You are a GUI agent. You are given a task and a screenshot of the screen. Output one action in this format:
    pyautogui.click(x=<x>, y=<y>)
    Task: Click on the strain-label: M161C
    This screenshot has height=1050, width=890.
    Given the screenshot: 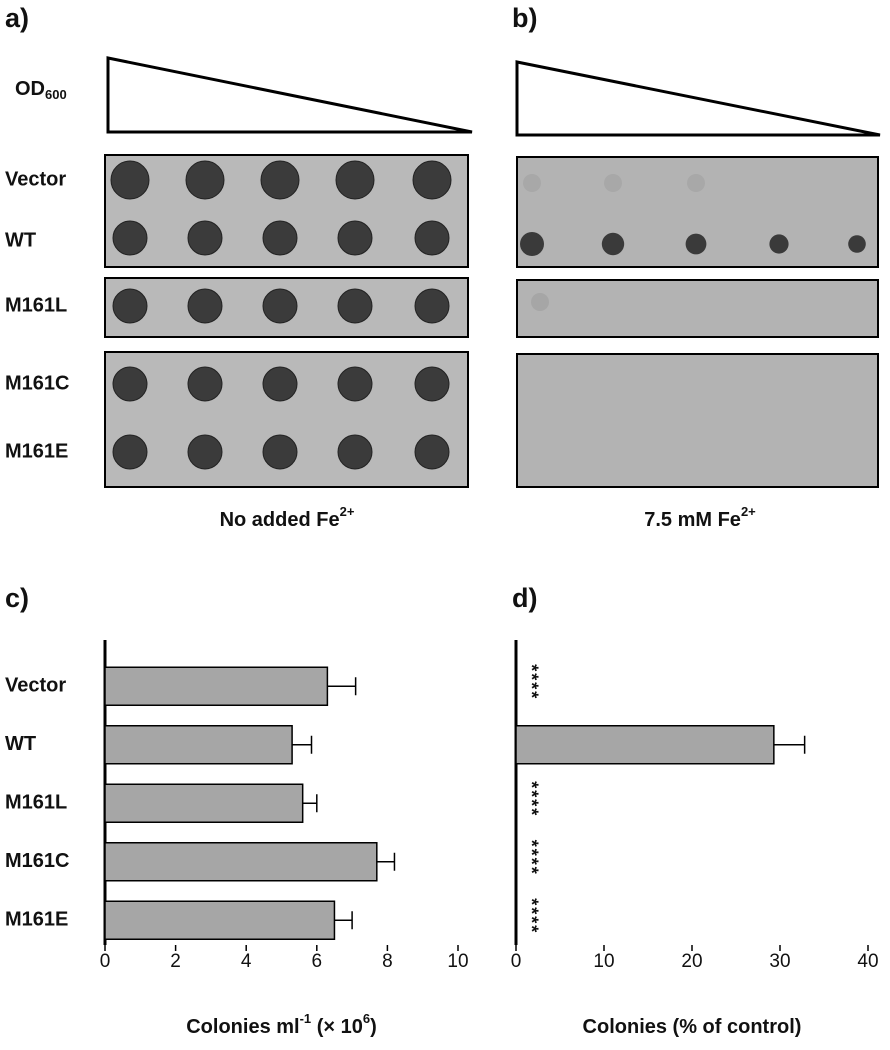 What is the action you would take?
    pyautogui.click(x=37, y=383)
    